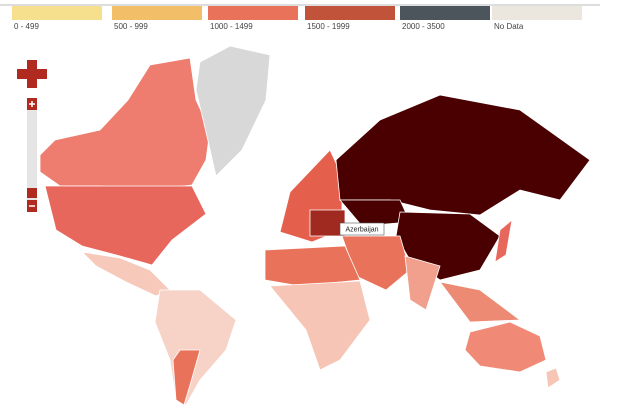  I want to click on tooltip-text: Azerbaijan, so click(361, 229).